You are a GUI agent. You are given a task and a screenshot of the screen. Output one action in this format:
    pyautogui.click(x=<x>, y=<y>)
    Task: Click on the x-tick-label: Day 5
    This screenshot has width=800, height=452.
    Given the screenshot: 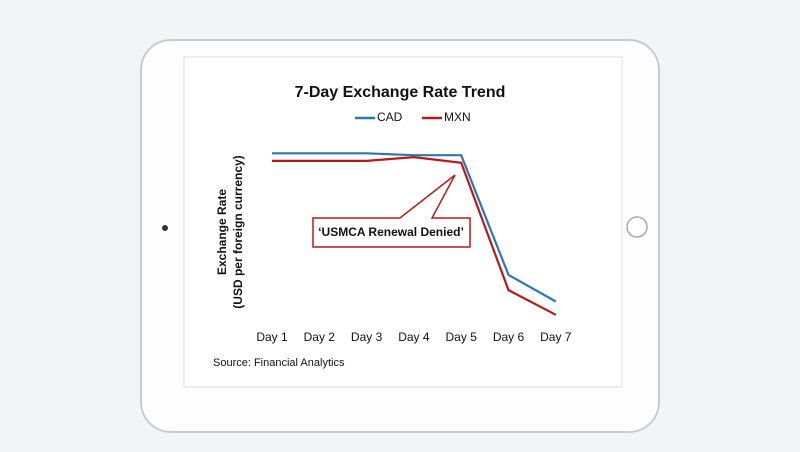 What is the action you would take?
    pyautogui.click(x=462, y=337)
    